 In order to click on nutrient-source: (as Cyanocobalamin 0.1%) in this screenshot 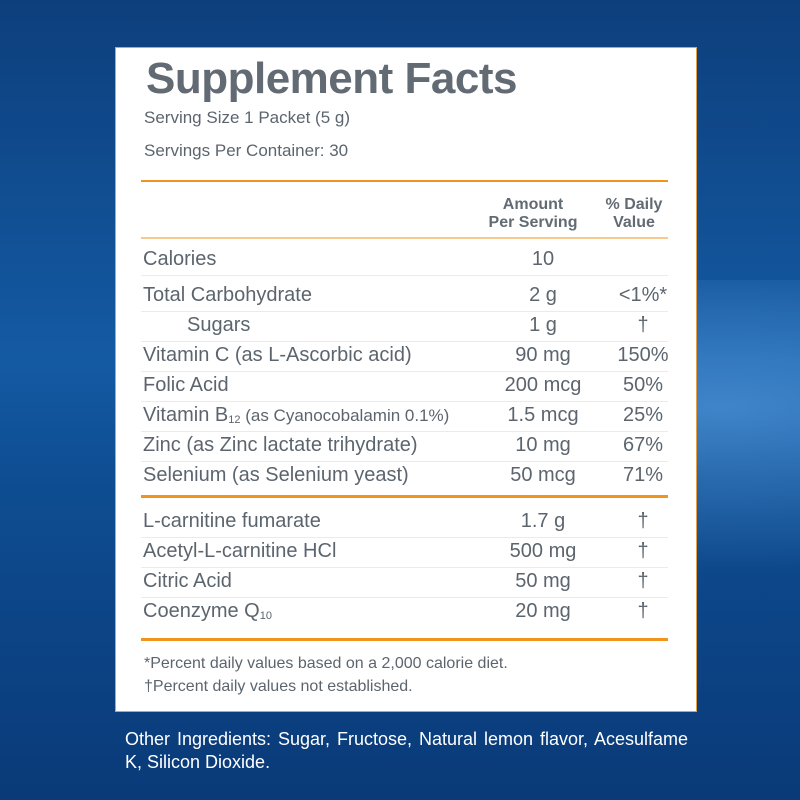, I will do `click(345, 415)`.